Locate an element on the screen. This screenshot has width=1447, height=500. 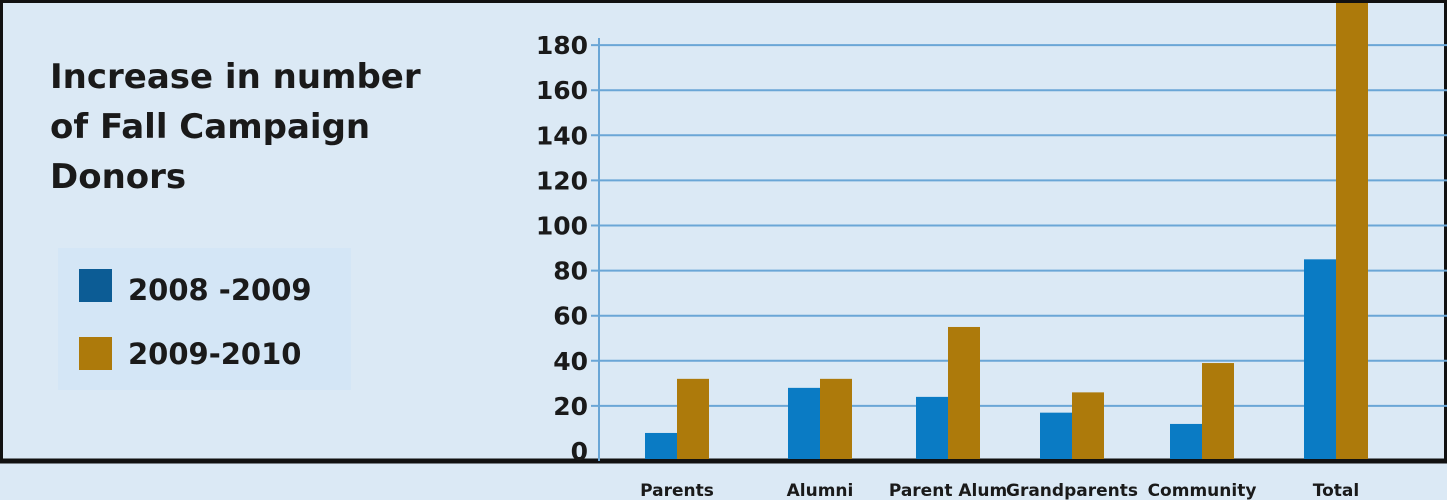
chart-title-line-3: Donors is located at coordinates (118, 177).